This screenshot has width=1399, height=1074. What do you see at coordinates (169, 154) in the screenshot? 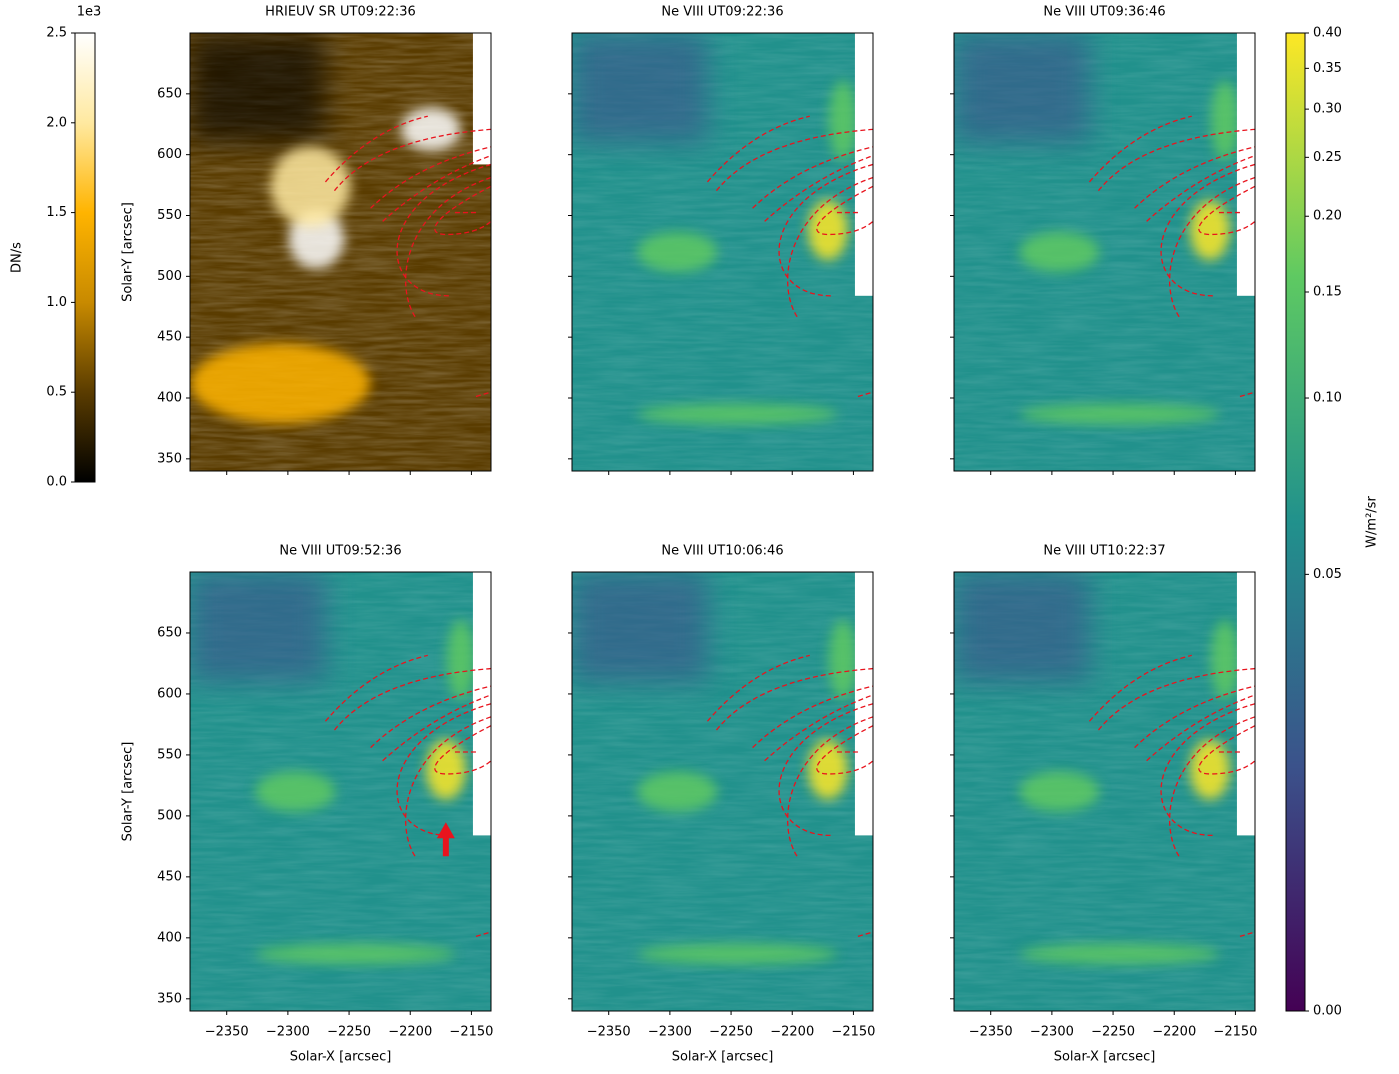
I see `y-tick-label: 600` at bounding box center [169, 154].